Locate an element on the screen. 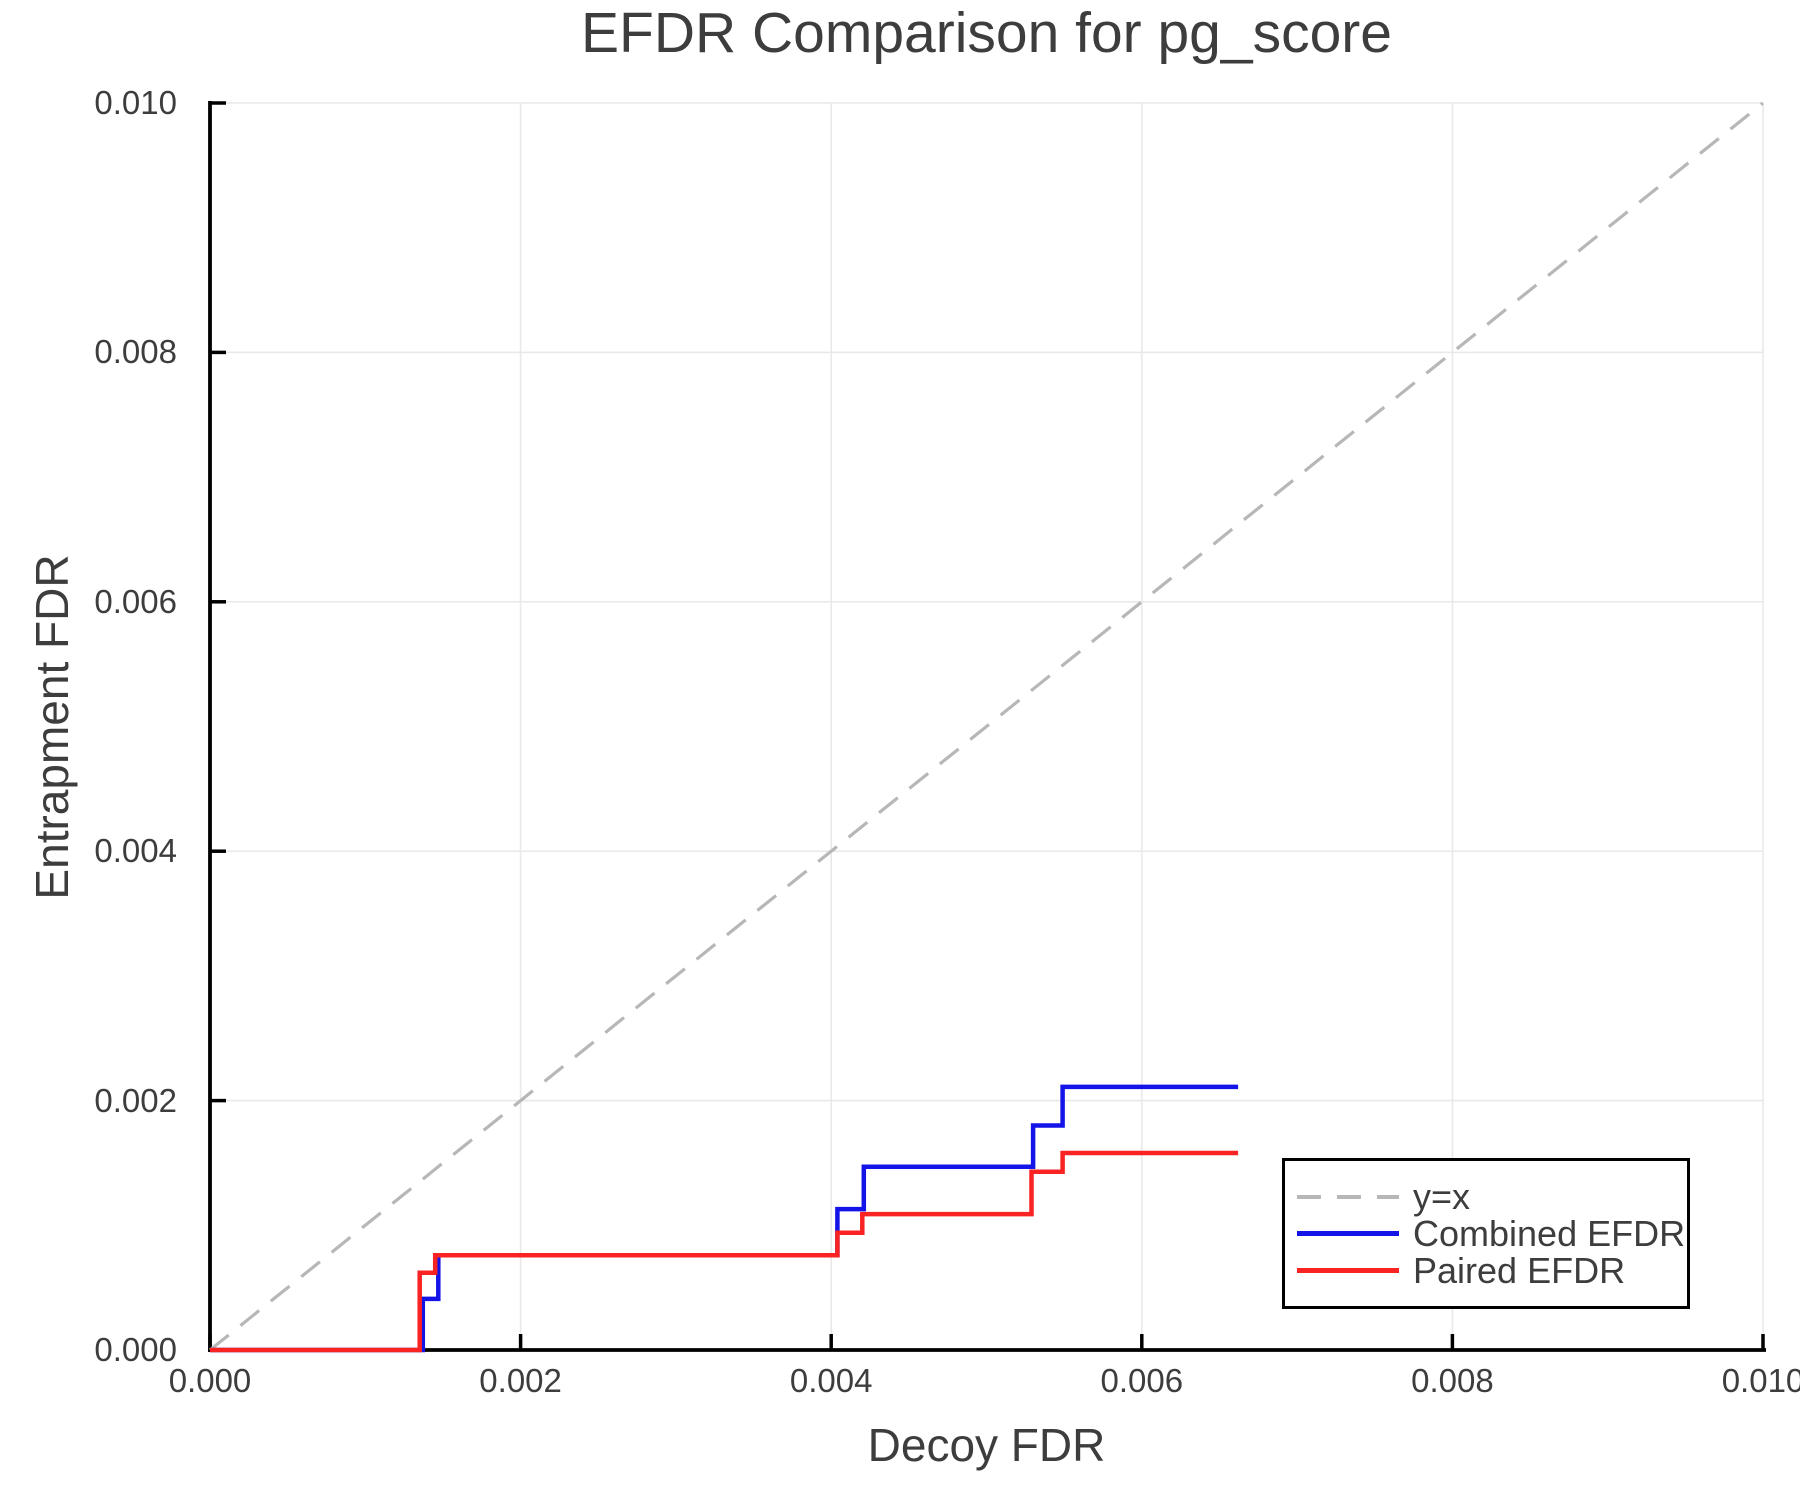 Image resolution: width=1800 pixels, height=1500 pixels. series-line-combined-efdr is located at coordinates (724, 1218).